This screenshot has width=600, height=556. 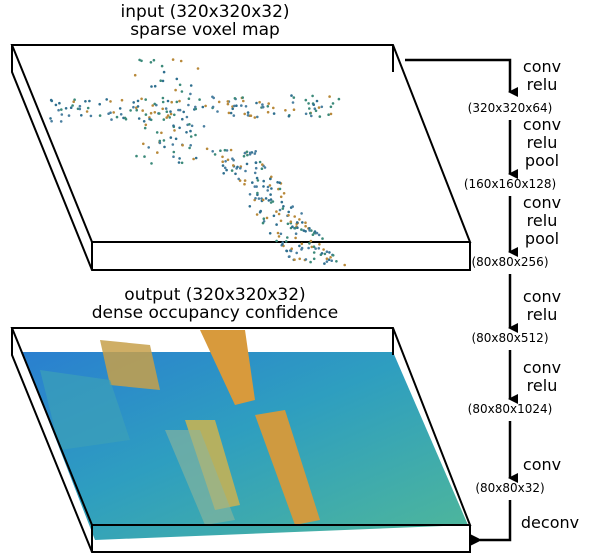 What do you see at coordinates (510, 108) in the screenshot?
I see `tensor-shape: (320x320x64)` at bounding box center [510, 108].